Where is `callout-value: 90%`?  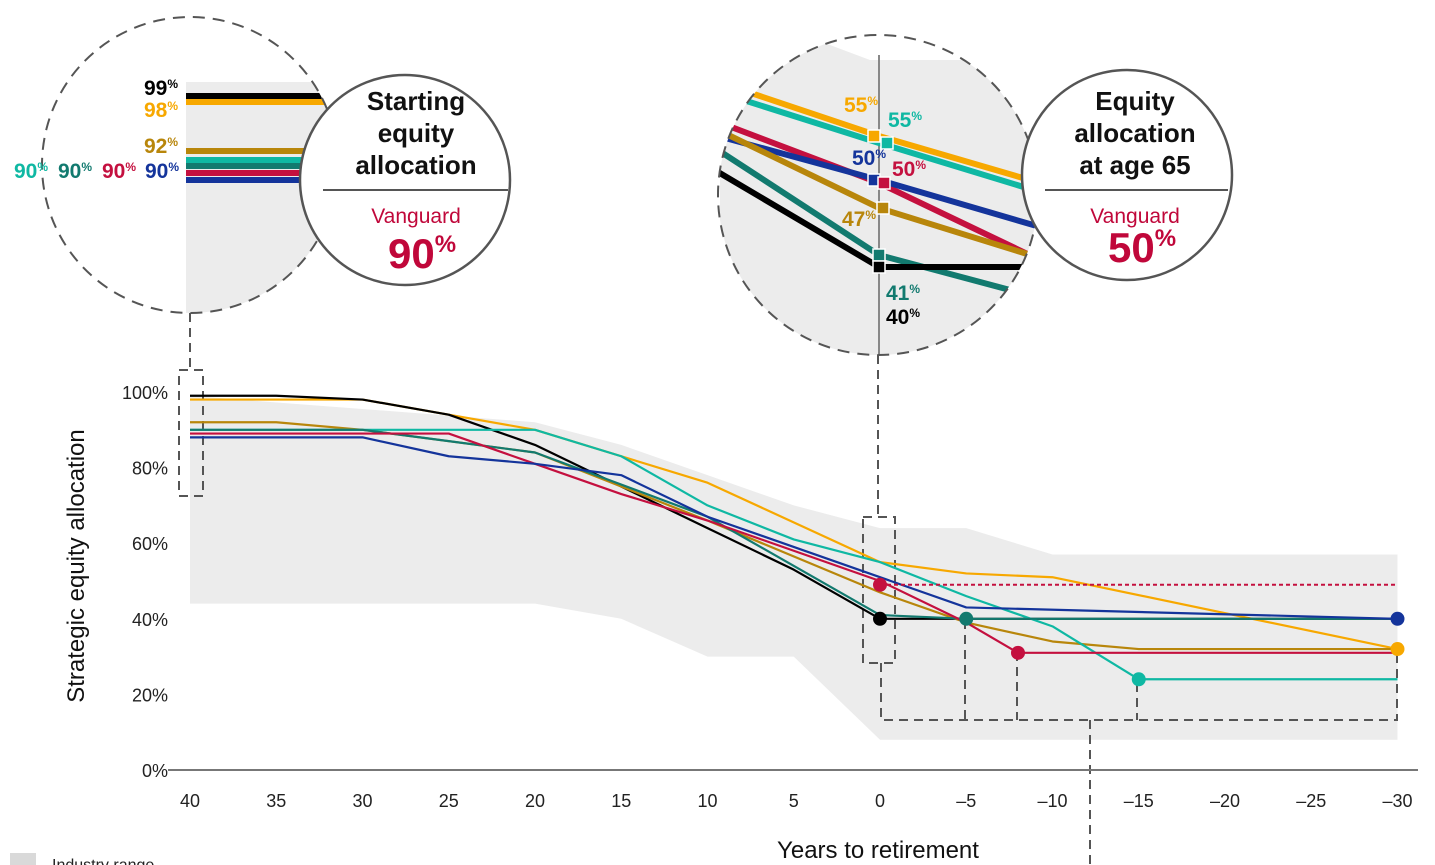 callout-value: 90% is located at coordinates (422, 253).